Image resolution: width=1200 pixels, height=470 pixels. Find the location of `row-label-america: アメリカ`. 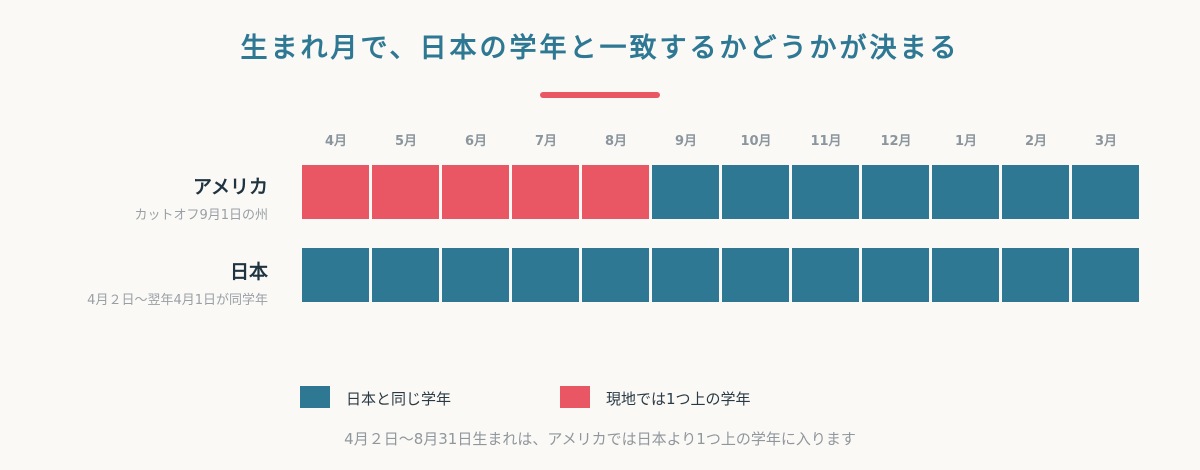

row-label-america: アメリカ is located at coordinates (230, 187).